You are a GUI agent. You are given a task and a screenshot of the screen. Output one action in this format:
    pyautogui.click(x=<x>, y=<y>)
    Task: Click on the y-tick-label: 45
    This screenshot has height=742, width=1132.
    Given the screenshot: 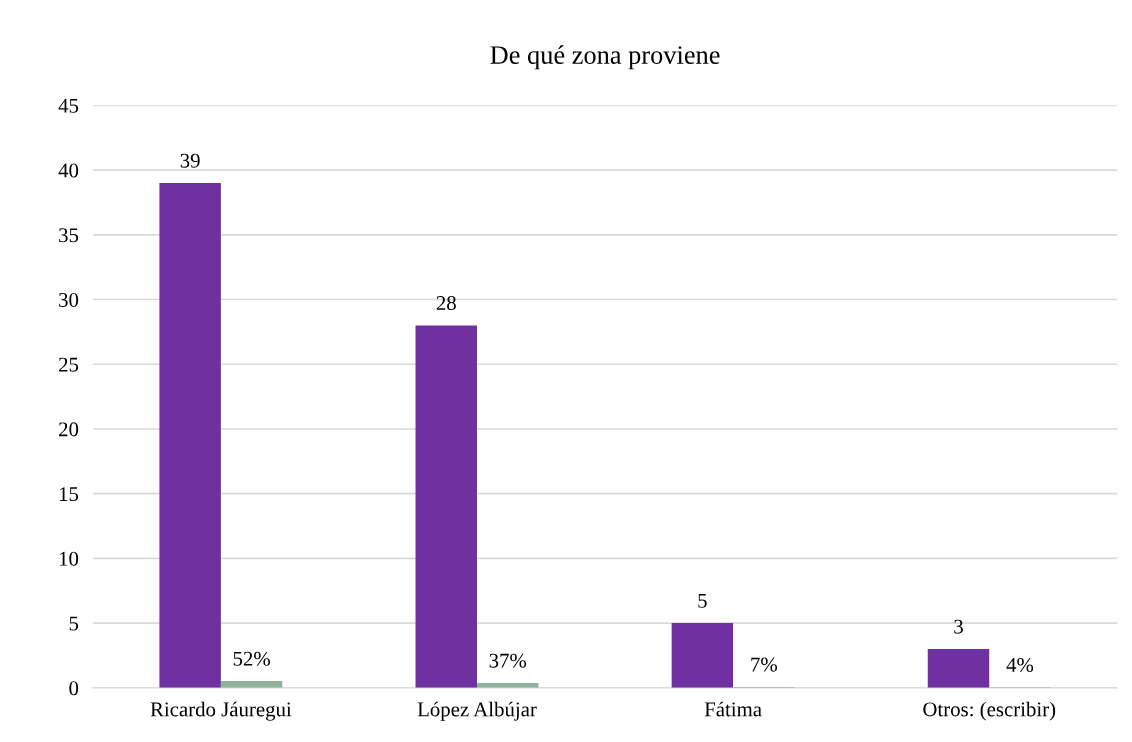 What is the action you would take?
    pyautogui.click(x=68, y=105)
    